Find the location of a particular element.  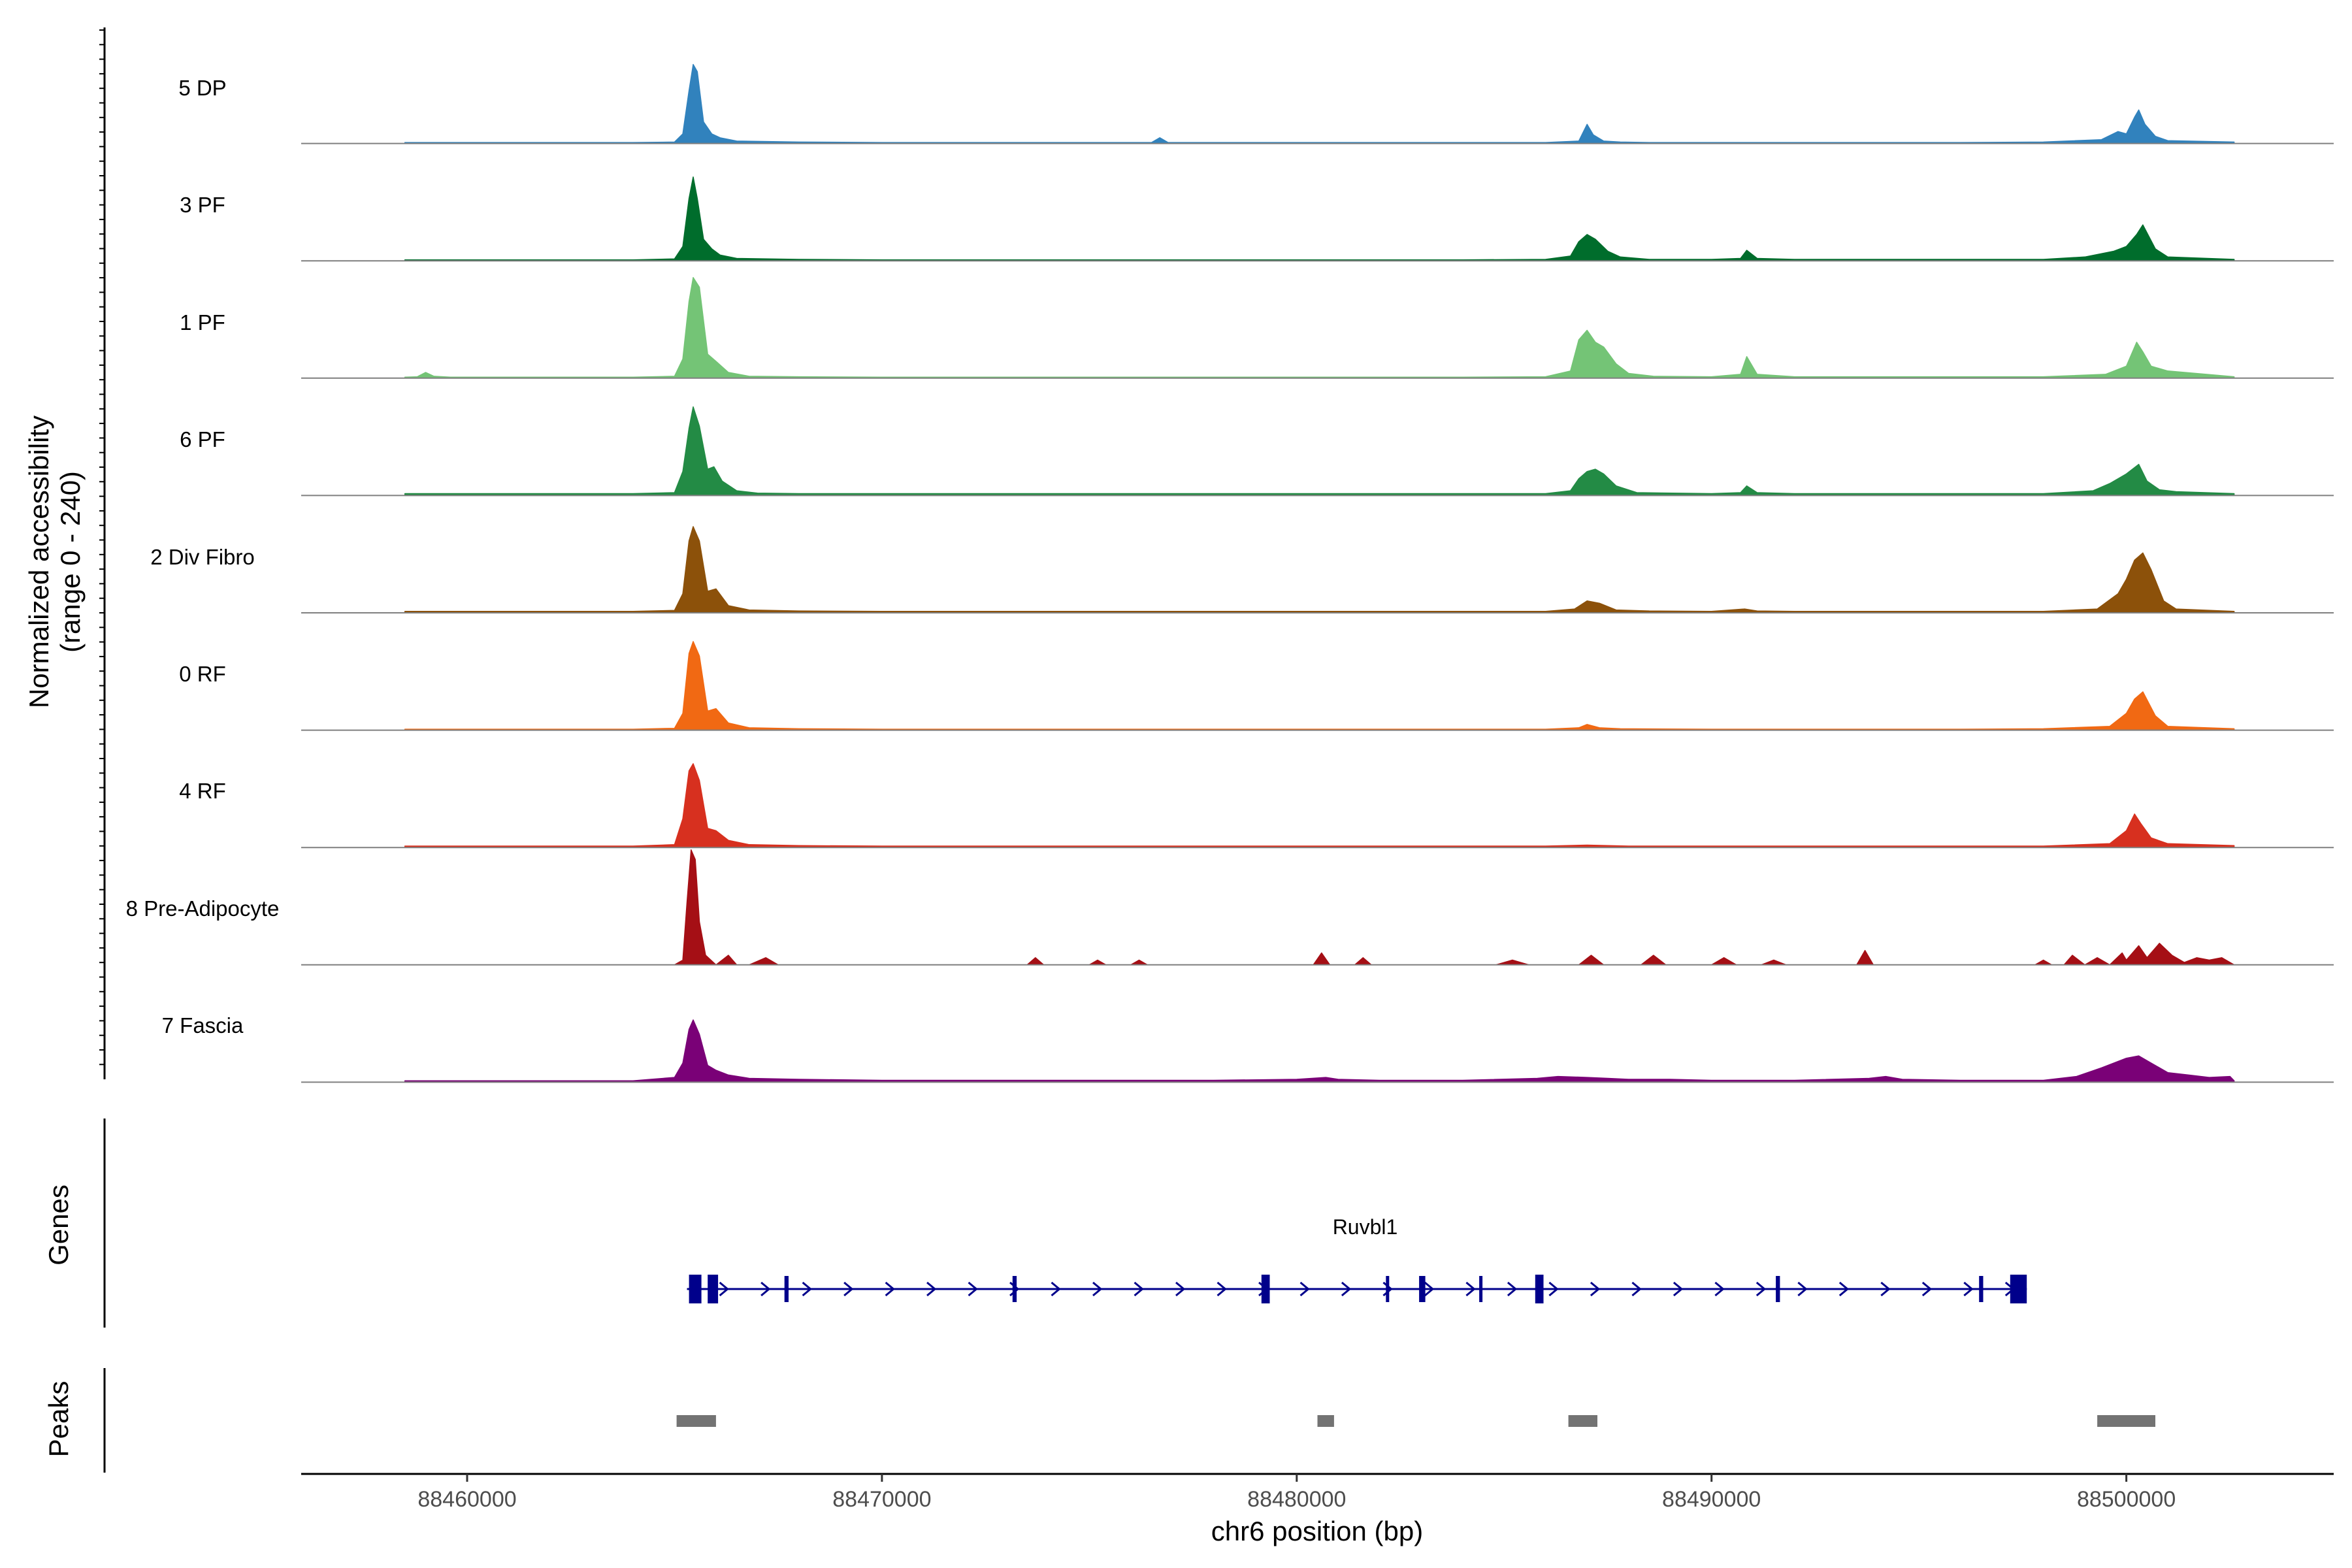

coverage-area-4-rf is located at coordinates (1319, 805).